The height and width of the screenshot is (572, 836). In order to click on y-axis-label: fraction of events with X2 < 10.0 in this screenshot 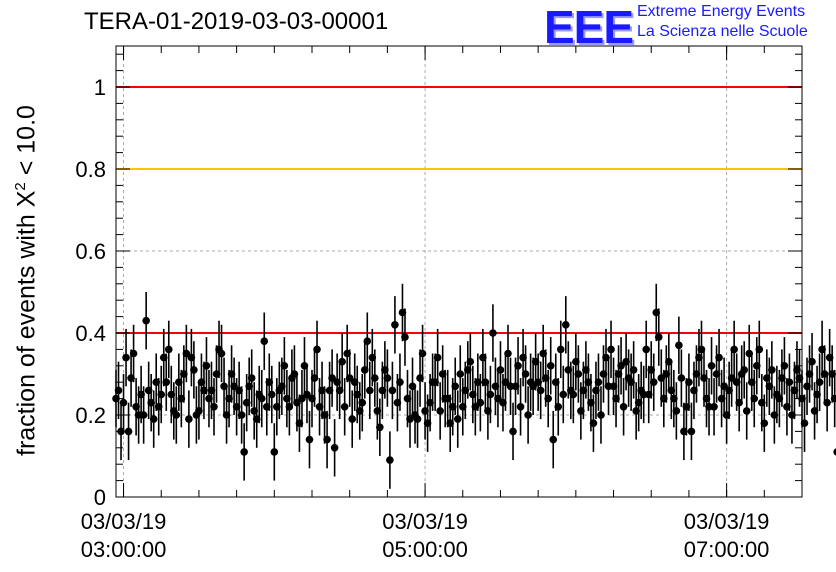, I will do `click(26, 280)`.